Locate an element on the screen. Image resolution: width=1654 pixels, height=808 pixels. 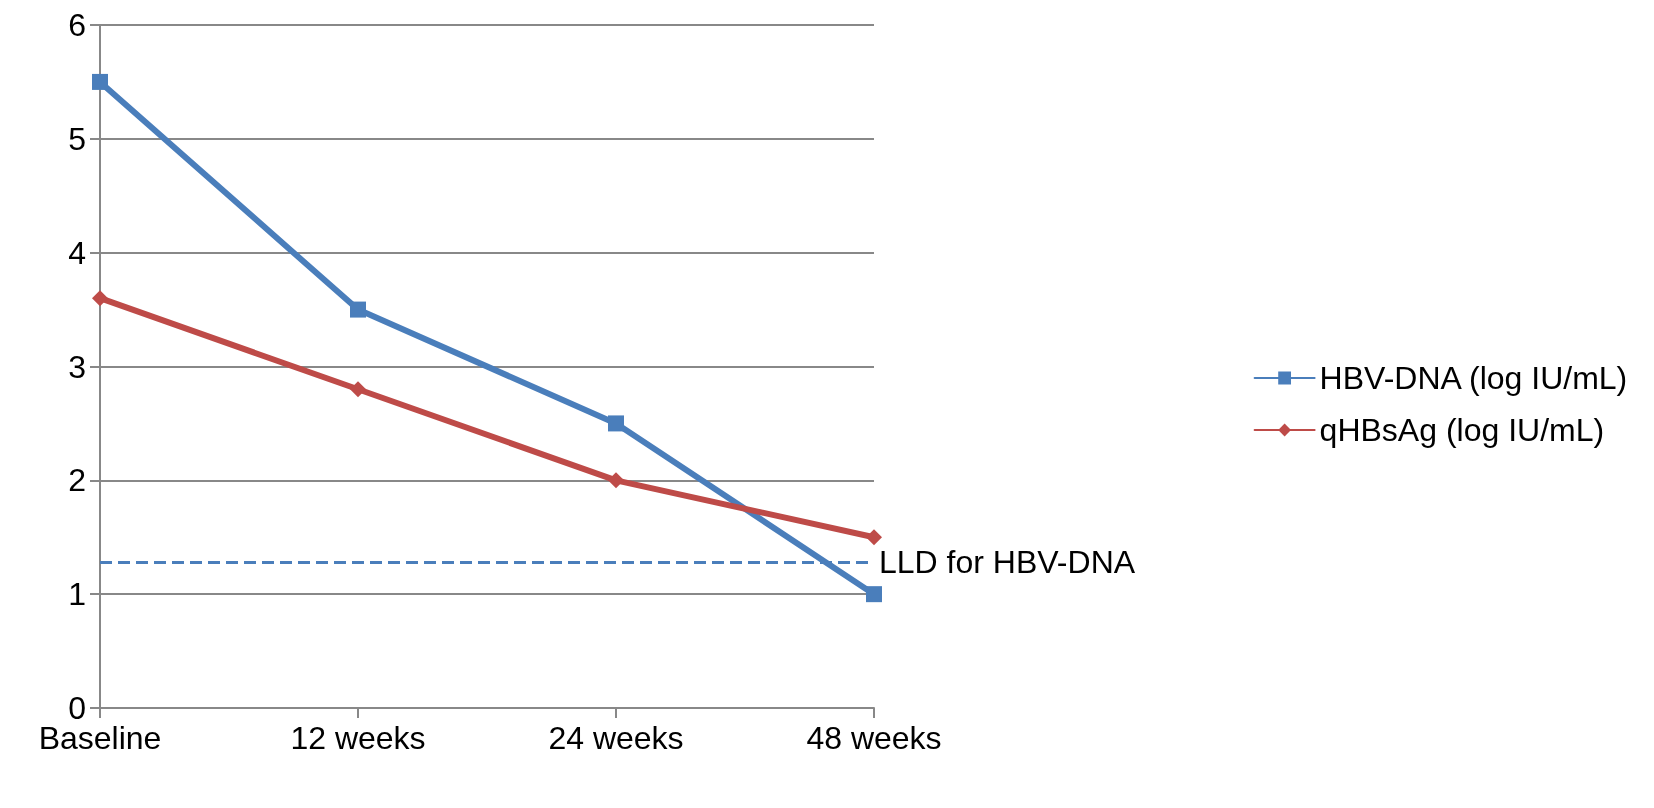
legend-label: HBV-DNA (log IU/mL) is located at coordinates (1473, 378).